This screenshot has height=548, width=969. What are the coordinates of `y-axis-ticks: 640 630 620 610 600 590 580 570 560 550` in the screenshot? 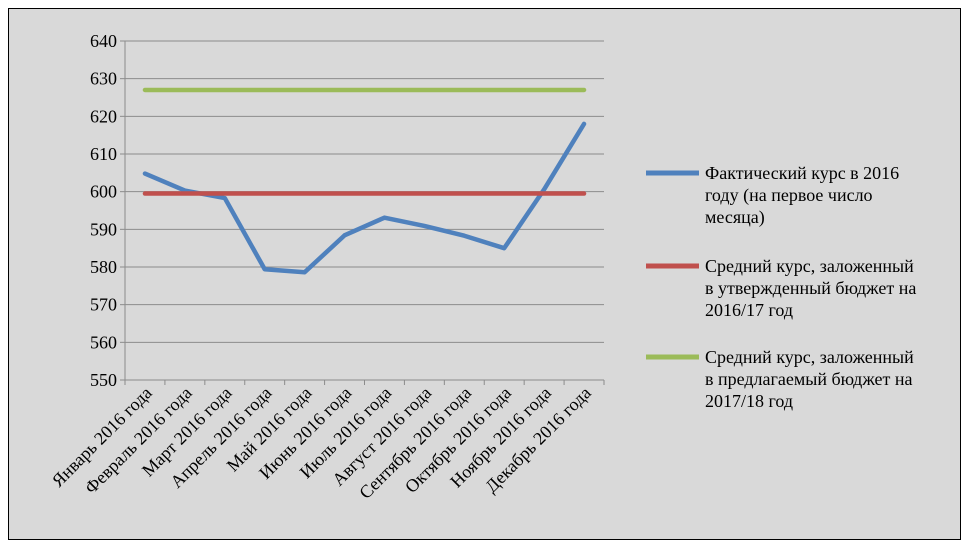 It's located at (103, 210).